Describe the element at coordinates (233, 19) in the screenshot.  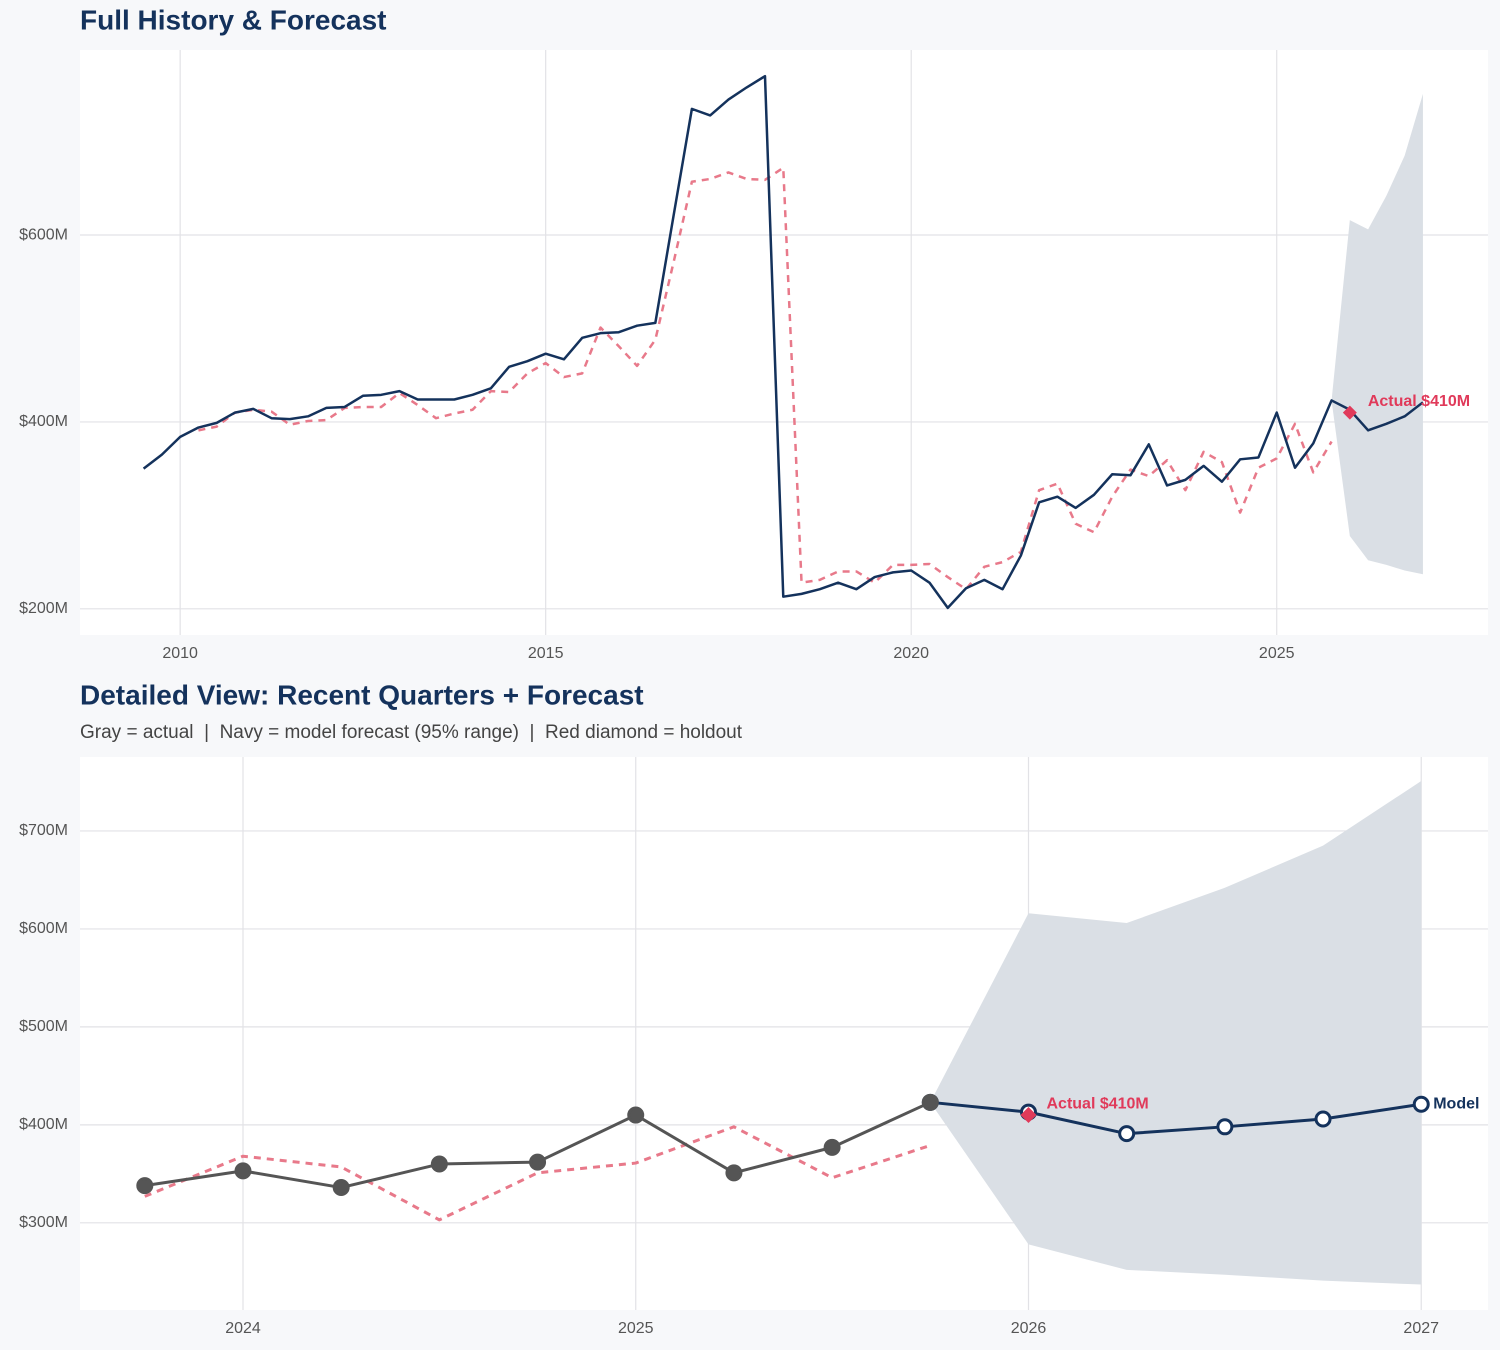
I see `chart-title: Full History & Forecast` at that location.